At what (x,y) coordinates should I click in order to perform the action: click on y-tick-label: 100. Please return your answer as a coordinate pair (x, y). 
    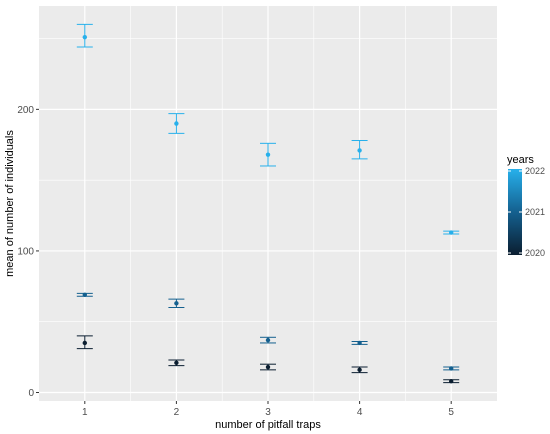
    Looking at the image, I should click on (25, 251).